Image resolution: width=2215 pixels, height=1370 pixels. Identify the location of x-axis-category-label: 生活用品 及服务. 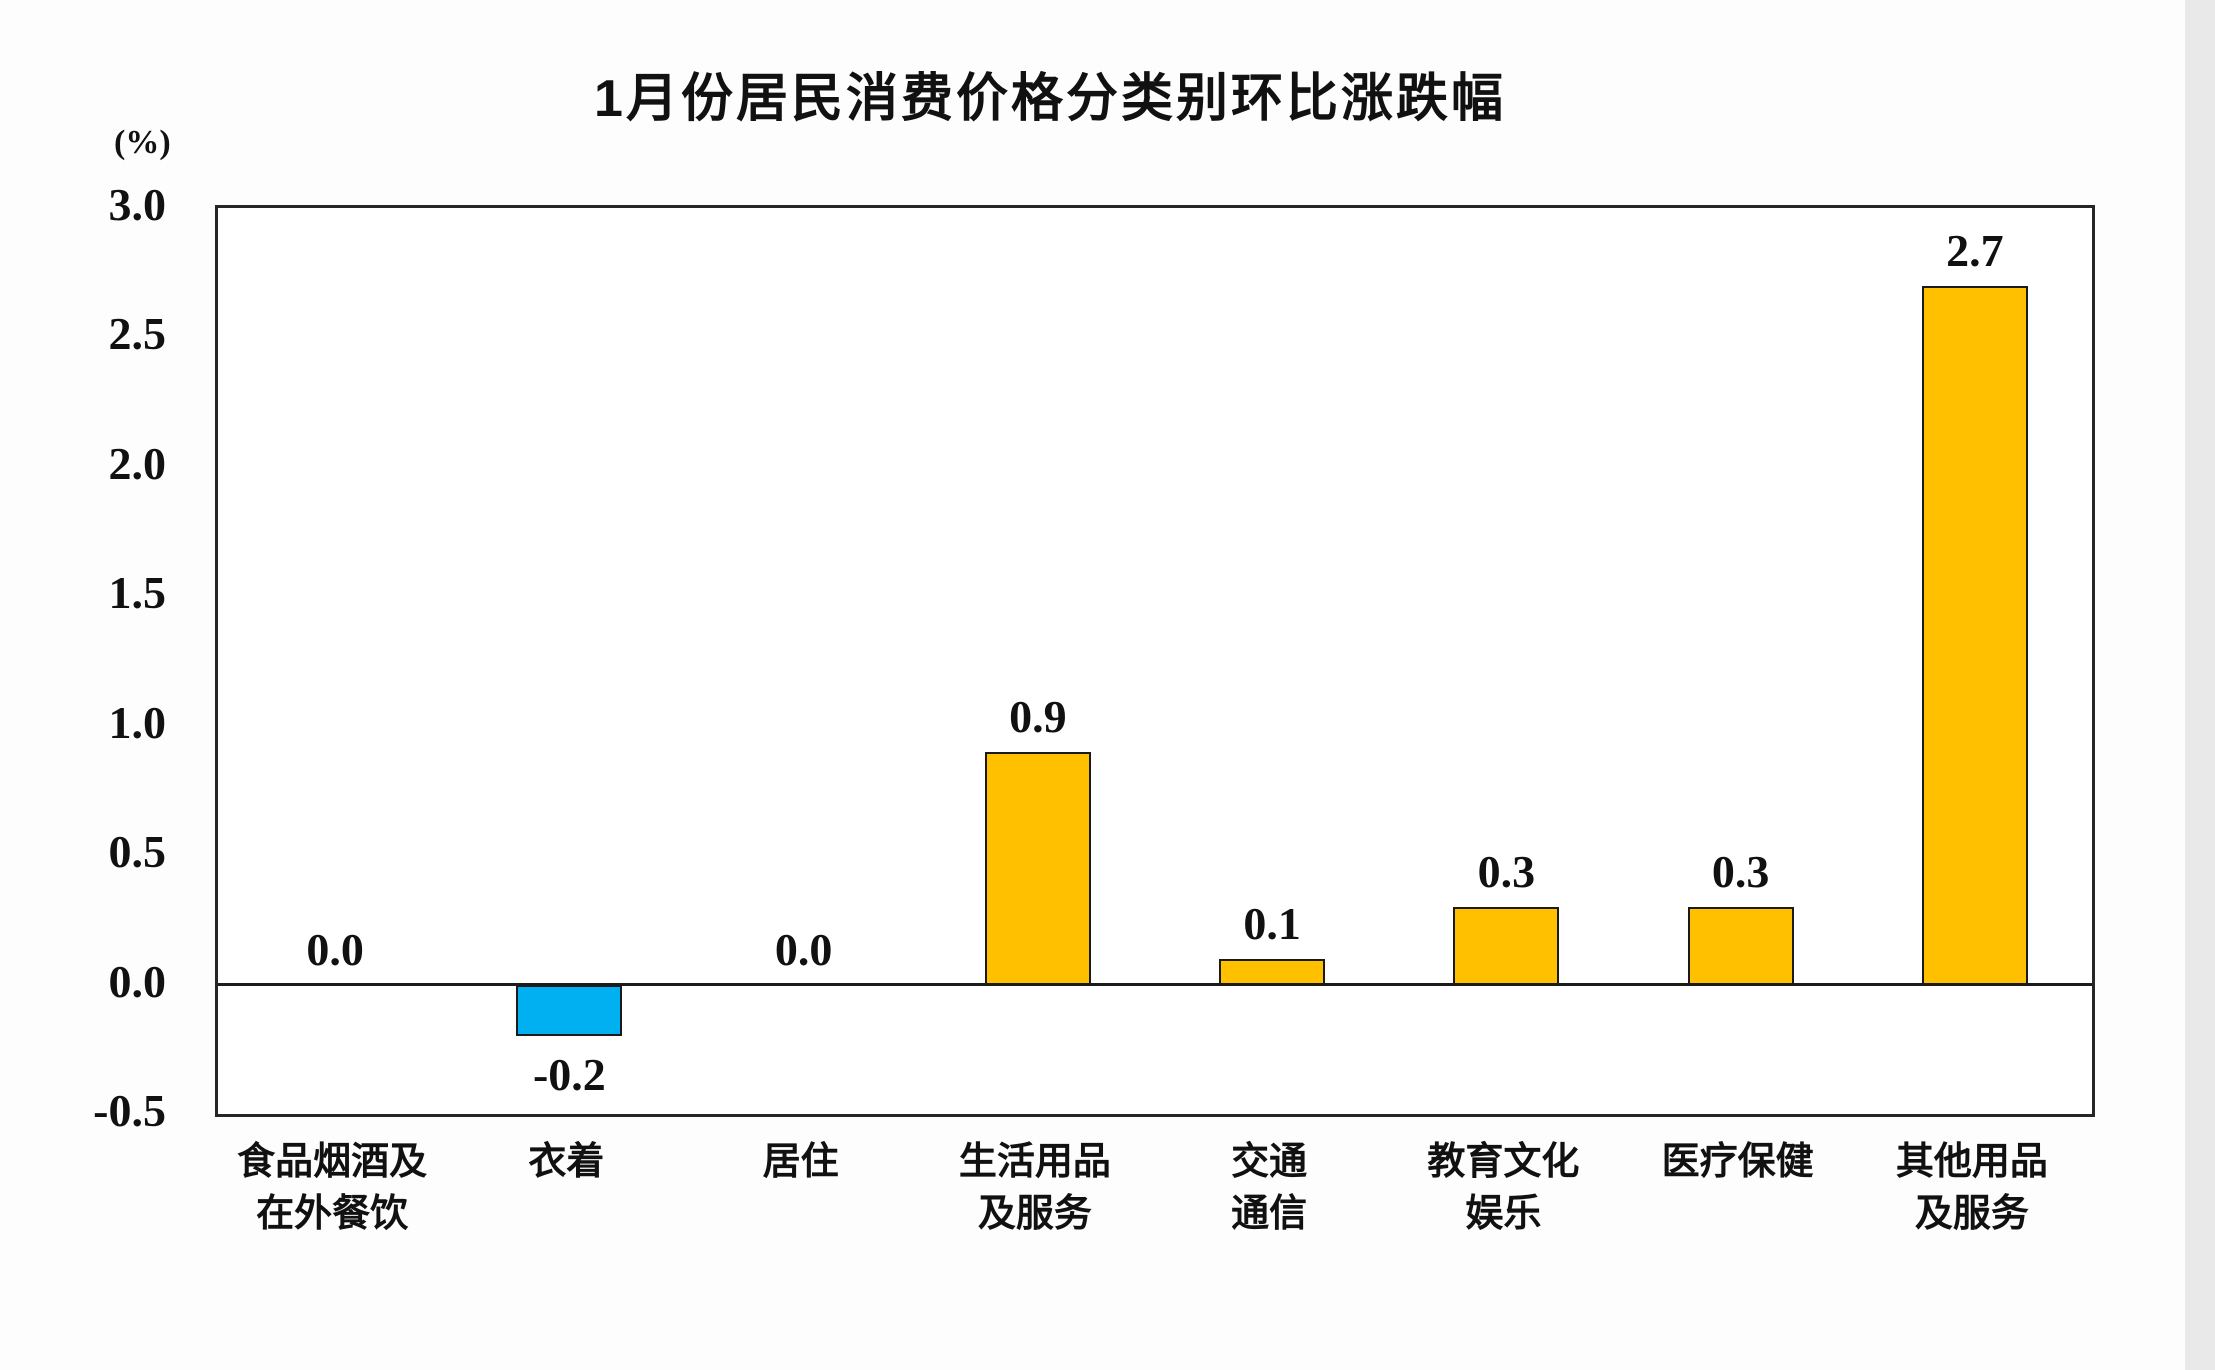
(1035, 1188).